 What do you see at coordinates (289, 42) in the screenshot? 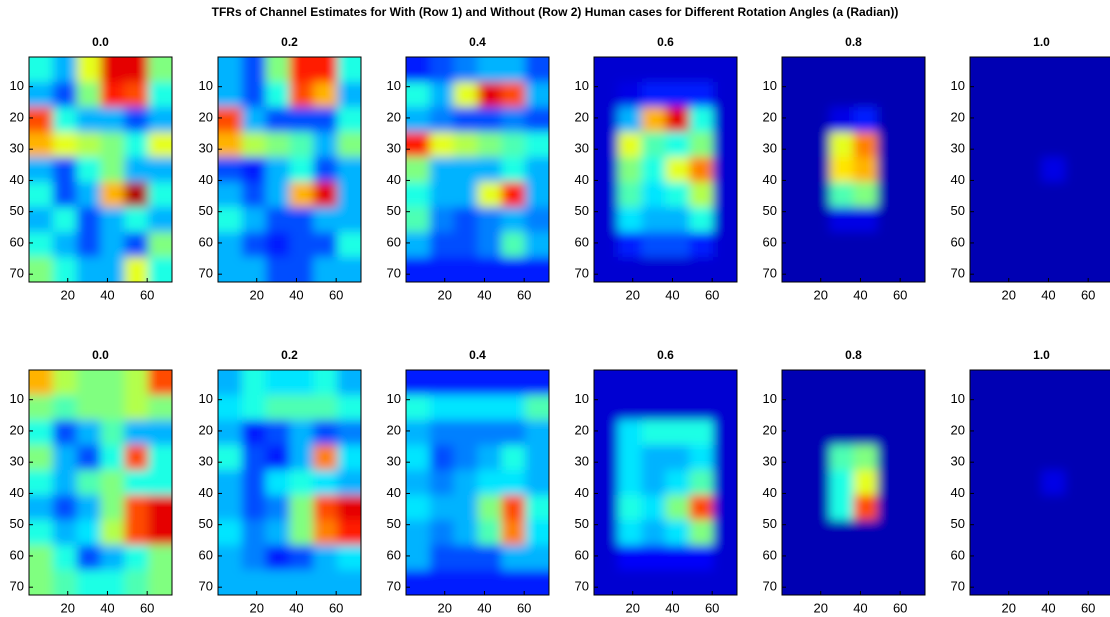
I see `subplot-title: 0.2` at bounding box center [289, 42].